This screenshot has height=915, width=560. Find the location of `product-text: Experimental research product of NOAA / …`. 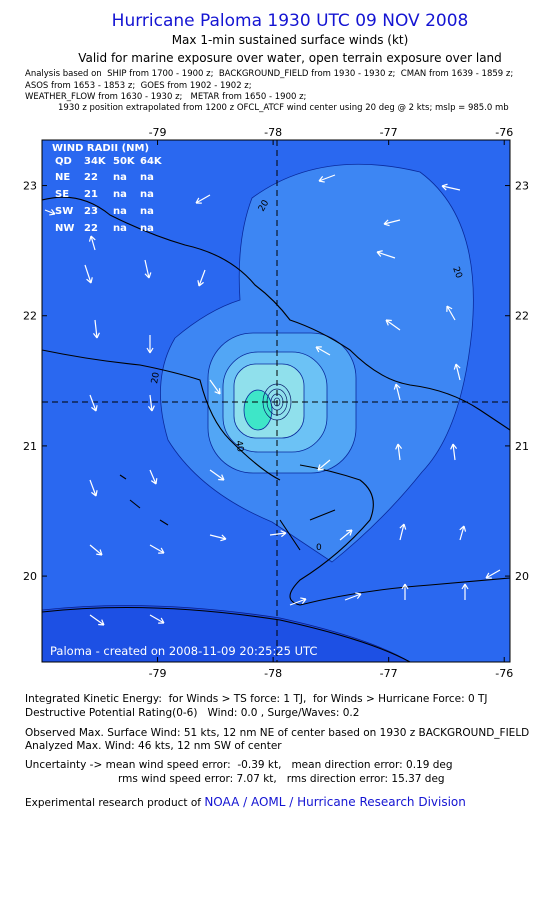

product-text: Experimental research product of NOAA / … is located at coordinates (245, 802).